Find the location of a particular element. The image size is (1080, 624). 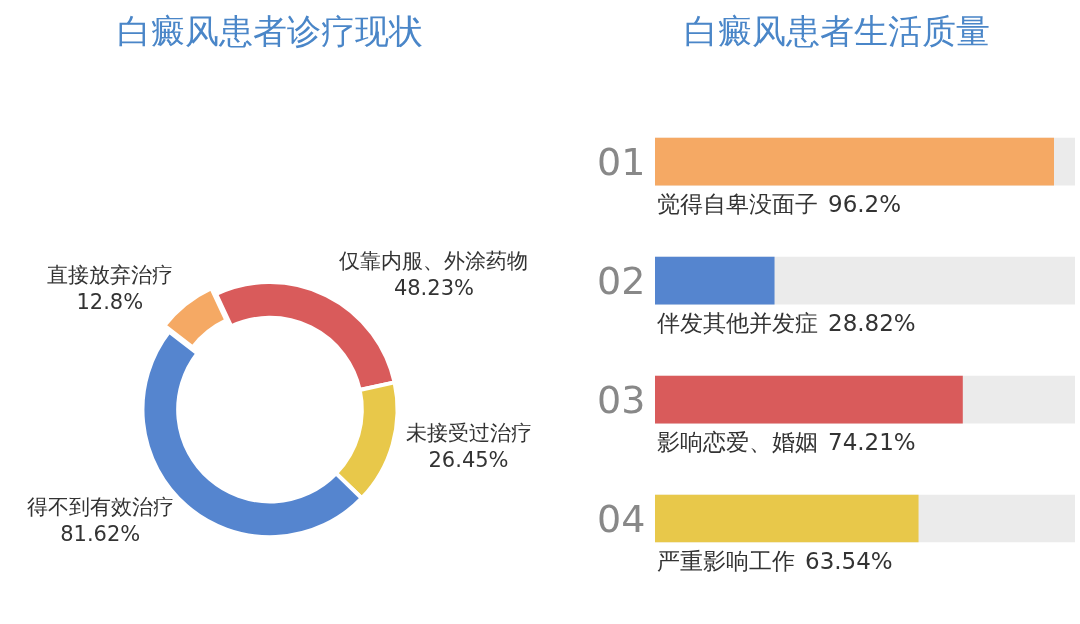

data-label: 63.54% is located at coordinates (849, 561).